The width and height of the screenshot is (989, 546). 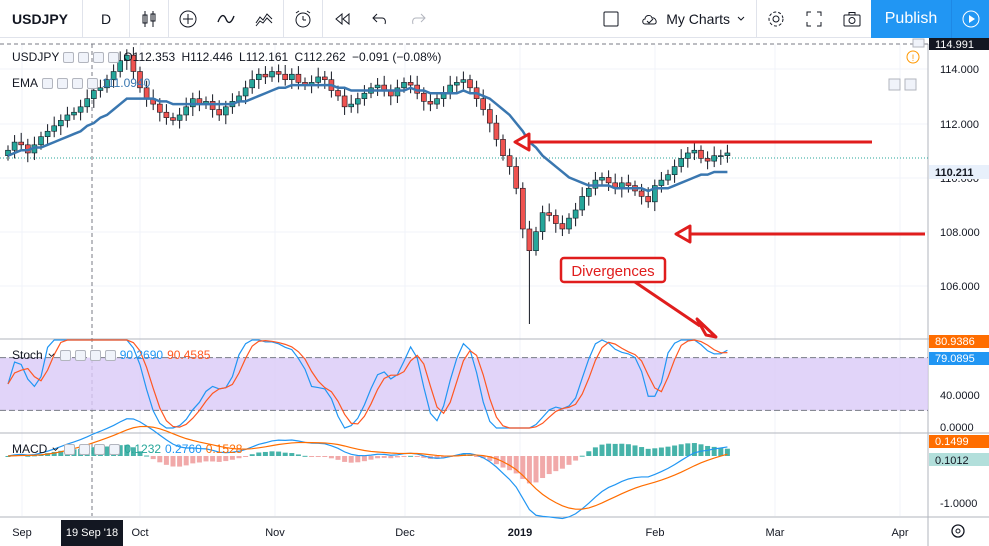 What do you see at coordinates (84, 57) in the screenshot?
I see `legend-settings-icon` at bounding box center [84, 57].